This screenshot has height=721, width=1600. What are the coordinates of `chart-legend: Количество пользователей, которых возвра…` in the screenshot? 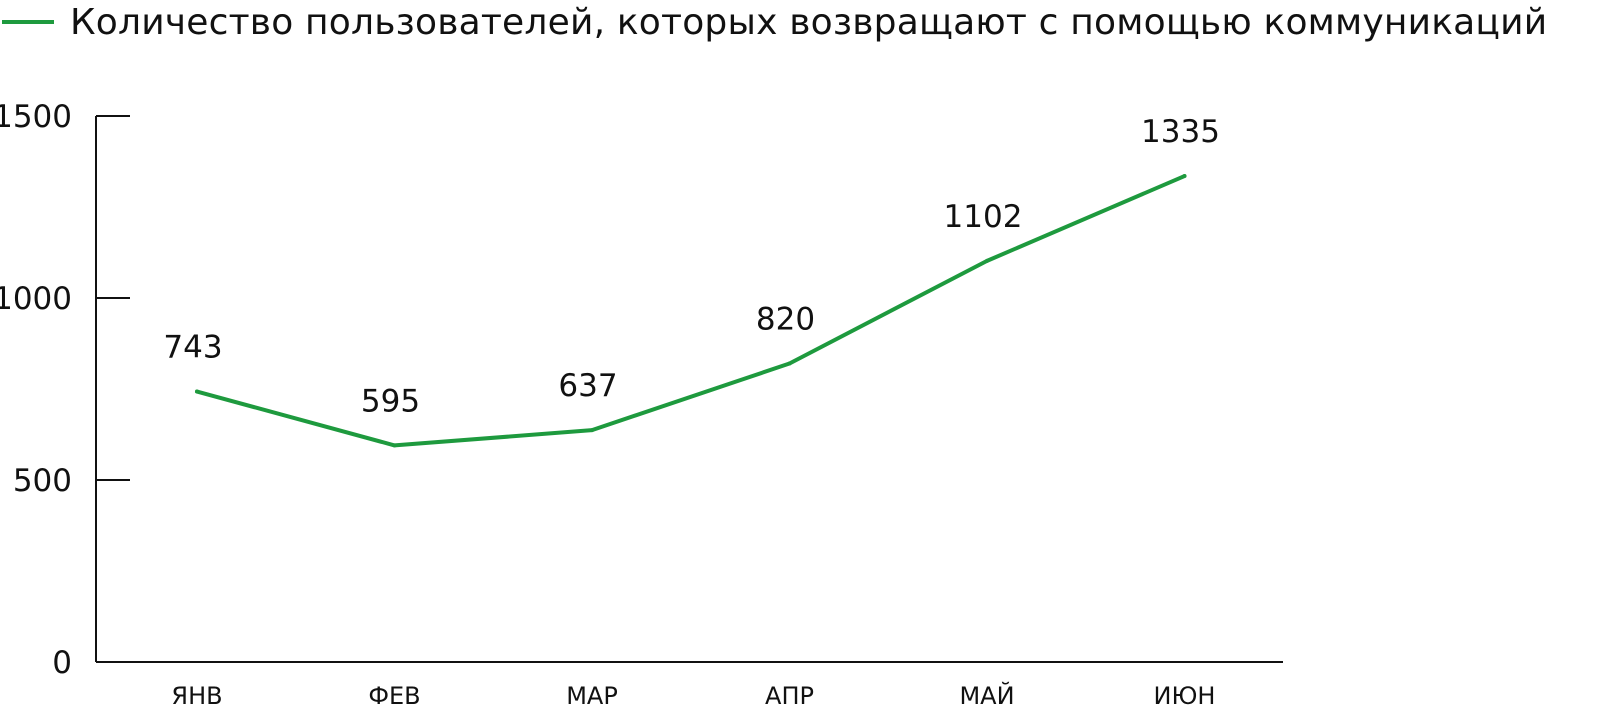 It's located at (773, 22).